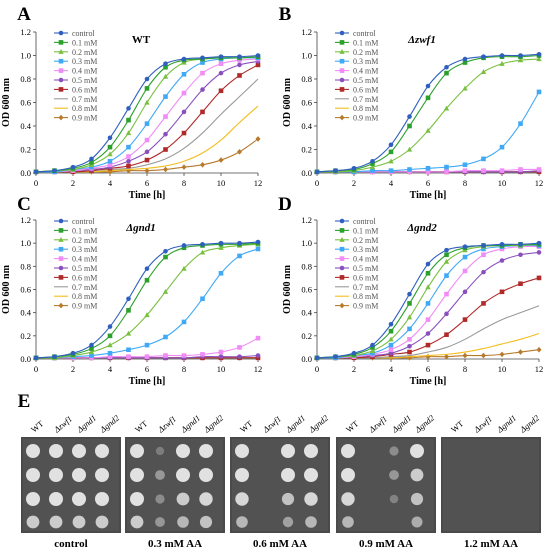  What do you see at coordinates (465, 183) in the screenshot?
I see `x-tick-label: 8` at bounding box center [465, 183].